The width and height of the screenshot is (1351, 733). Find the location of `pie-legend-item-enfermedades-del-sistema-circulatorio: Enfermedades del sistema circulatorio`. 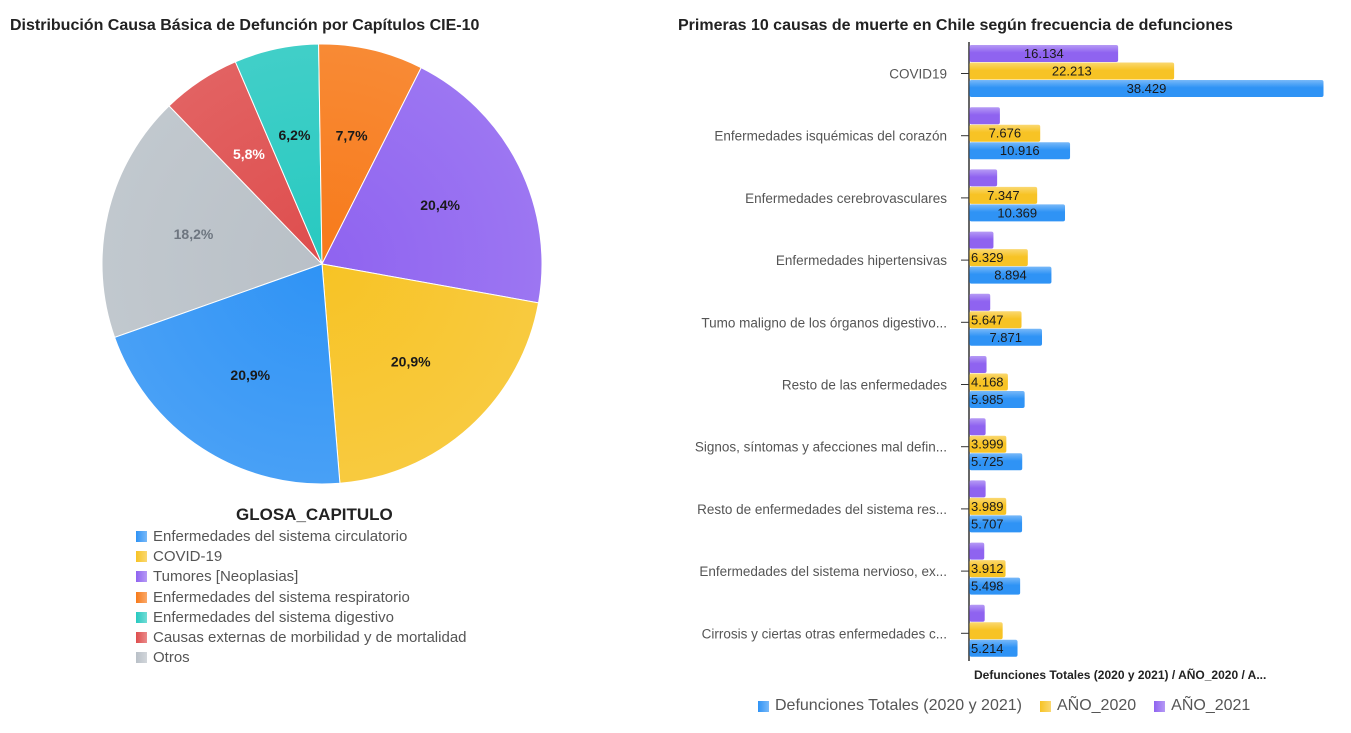

pie-legend-item-enfermedades-del-sistema-circulatorio: Enfermedades del sistema circulatorio is located at coordinates (301, 536).